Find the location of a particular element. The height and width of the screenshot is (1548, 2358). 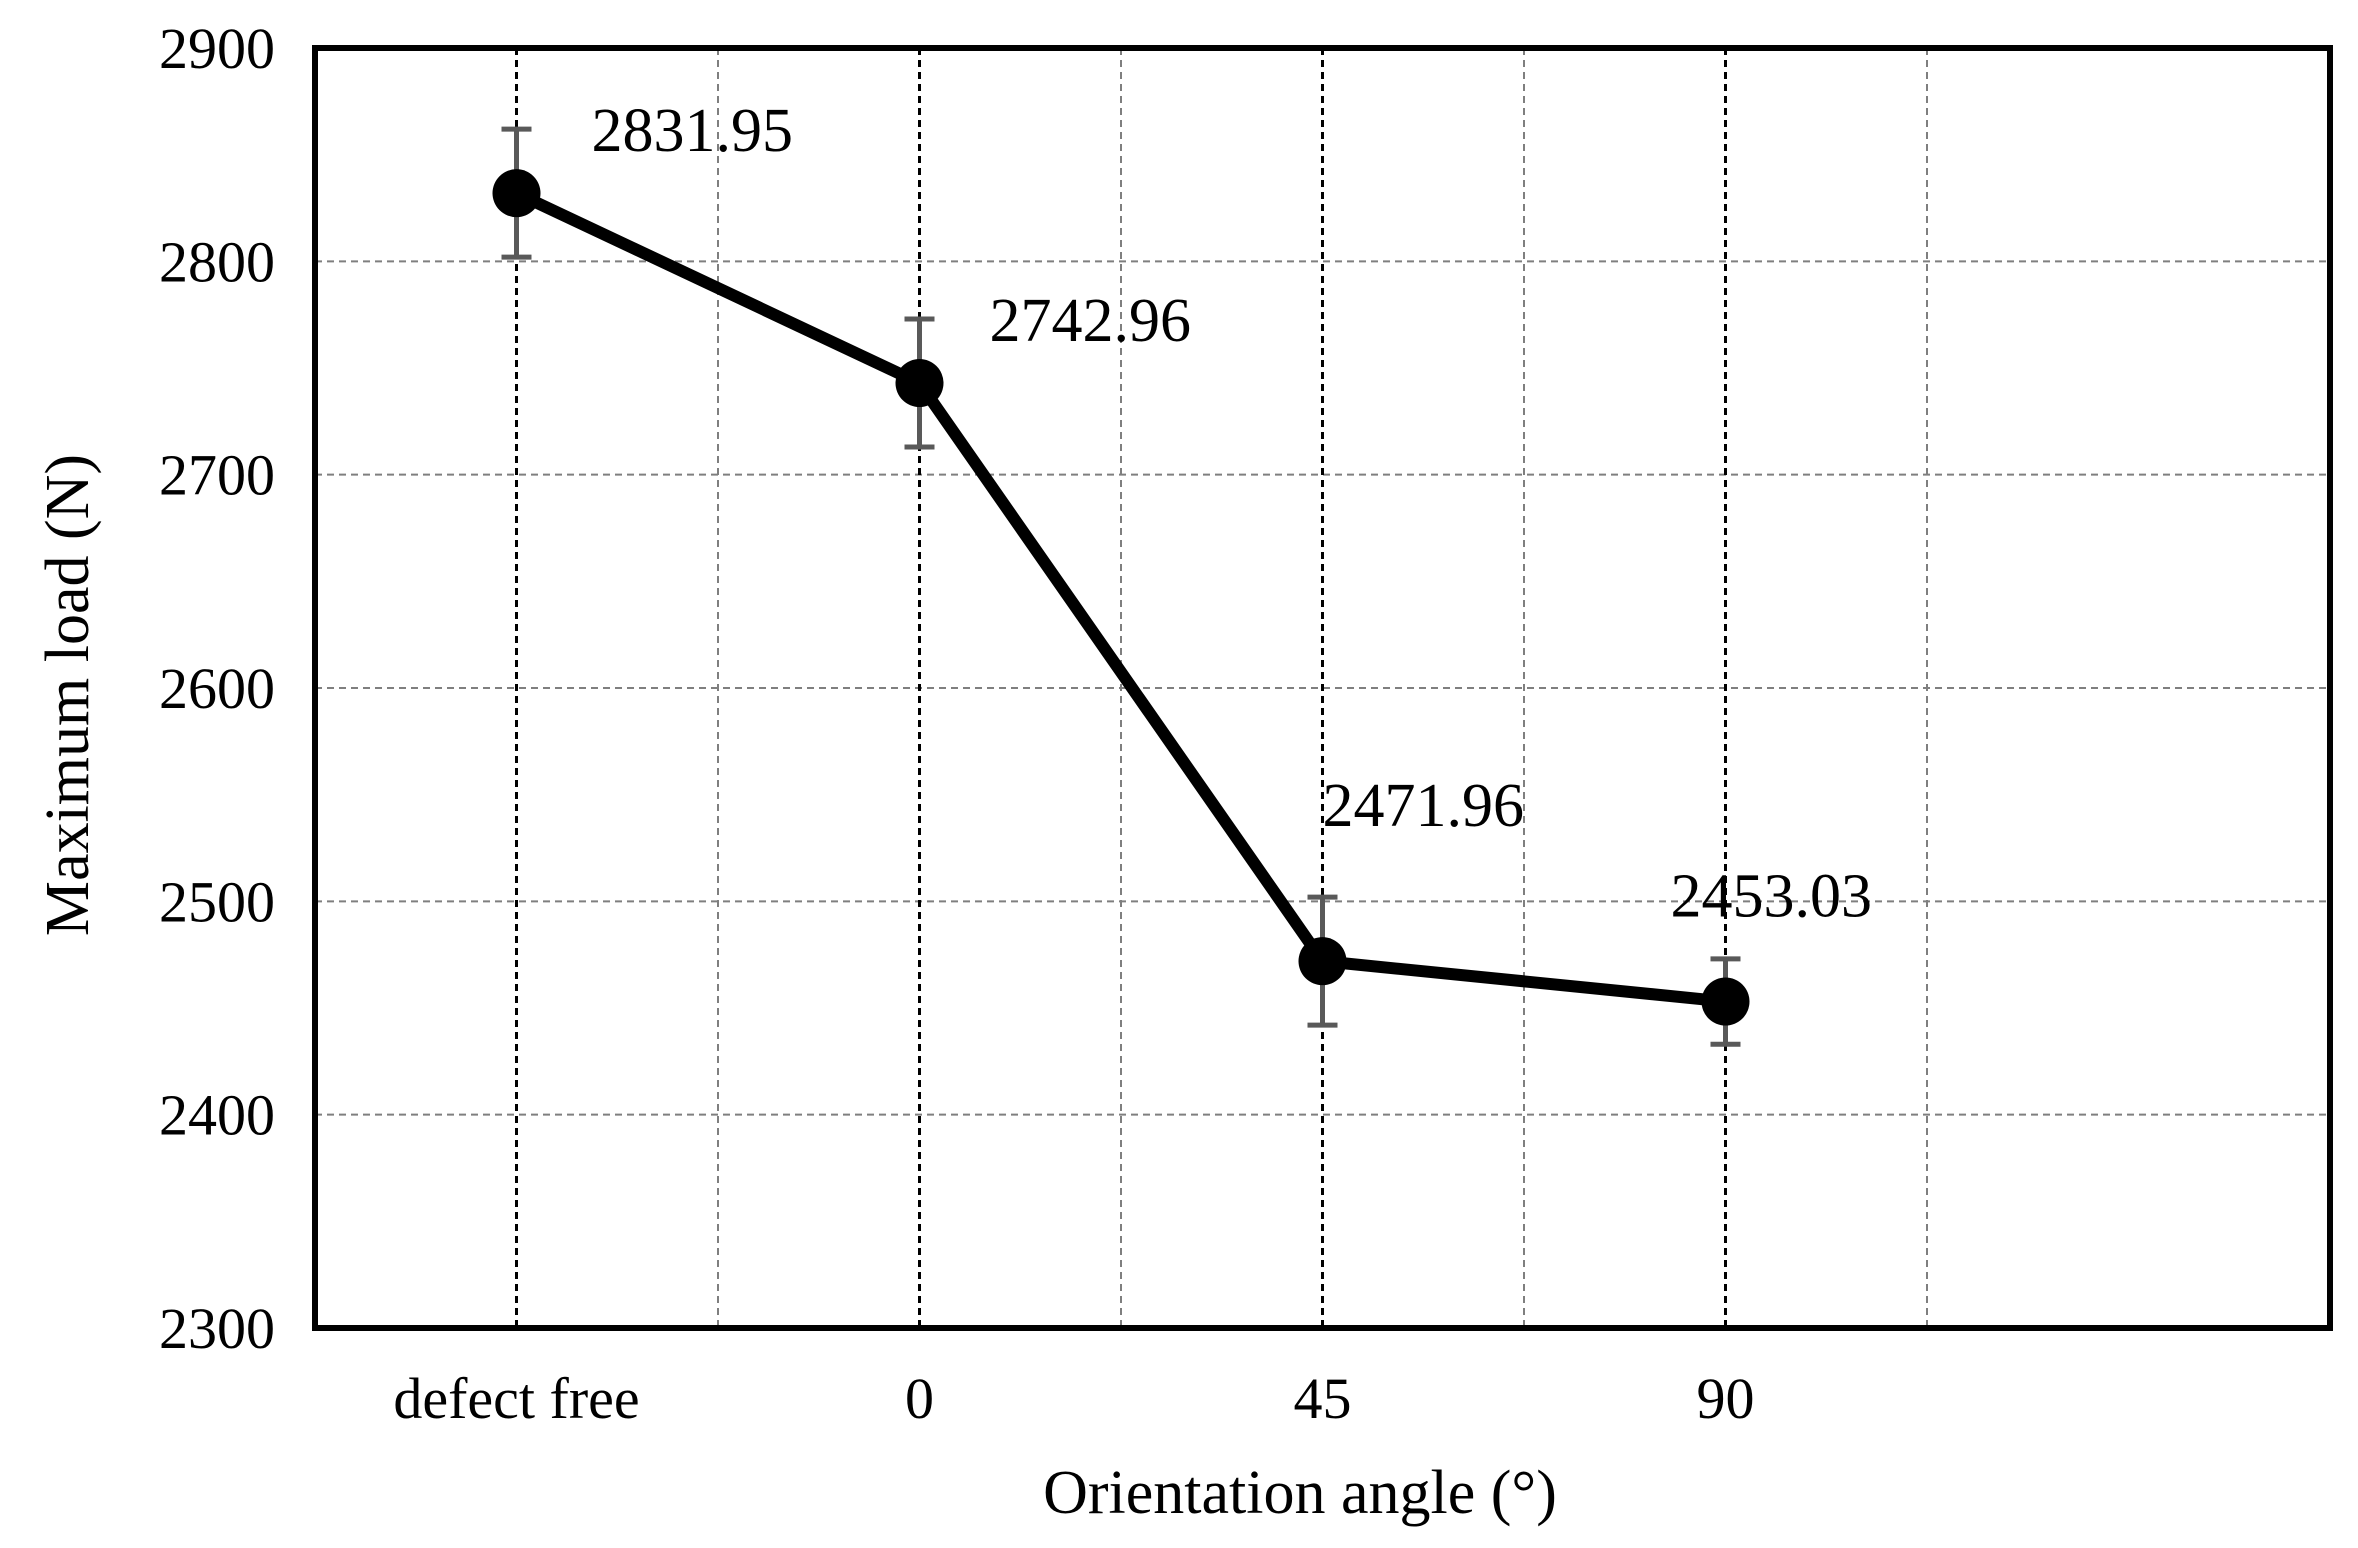

x-tick-label: 45 is located at coordinates (1323, 1398).